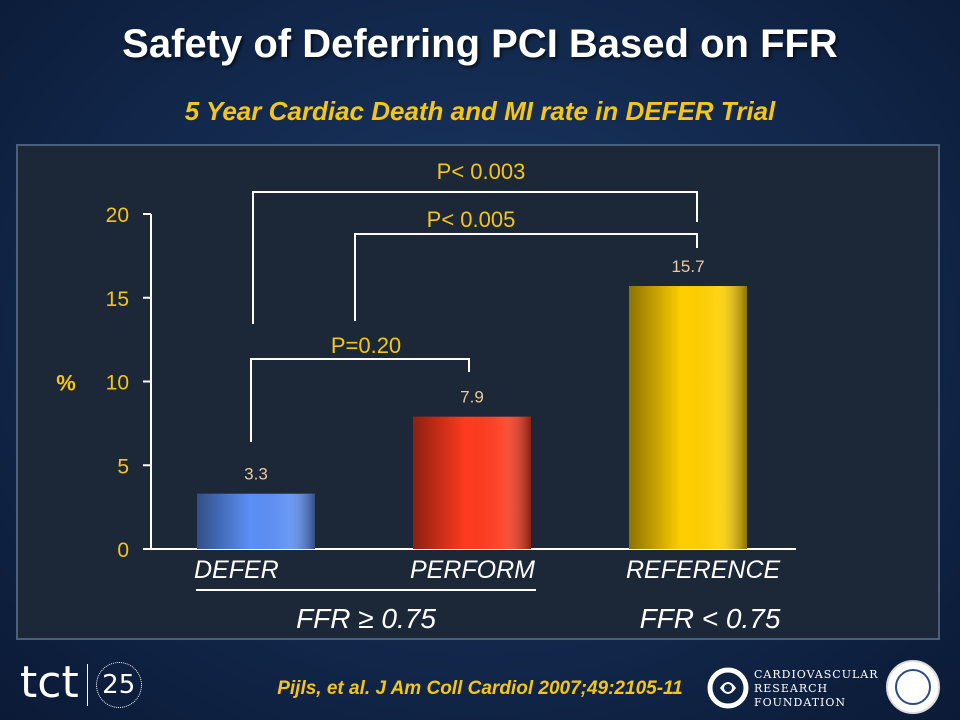 Image resolution: width=960 pixels, height=720 pixels. I want to click on crf-text-line: RESEARCH, so click(791, 688).